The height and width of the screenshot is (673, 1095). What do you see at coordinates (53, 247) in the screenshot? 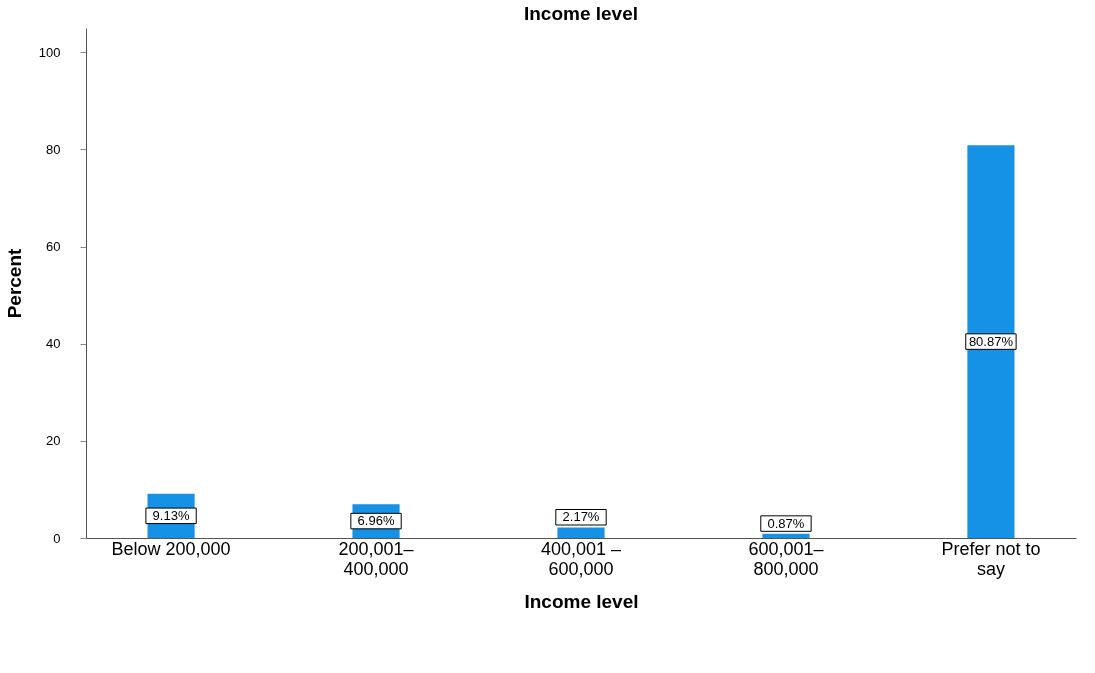
I see `y-tick-label: 60` at bounding box center [53, 247].